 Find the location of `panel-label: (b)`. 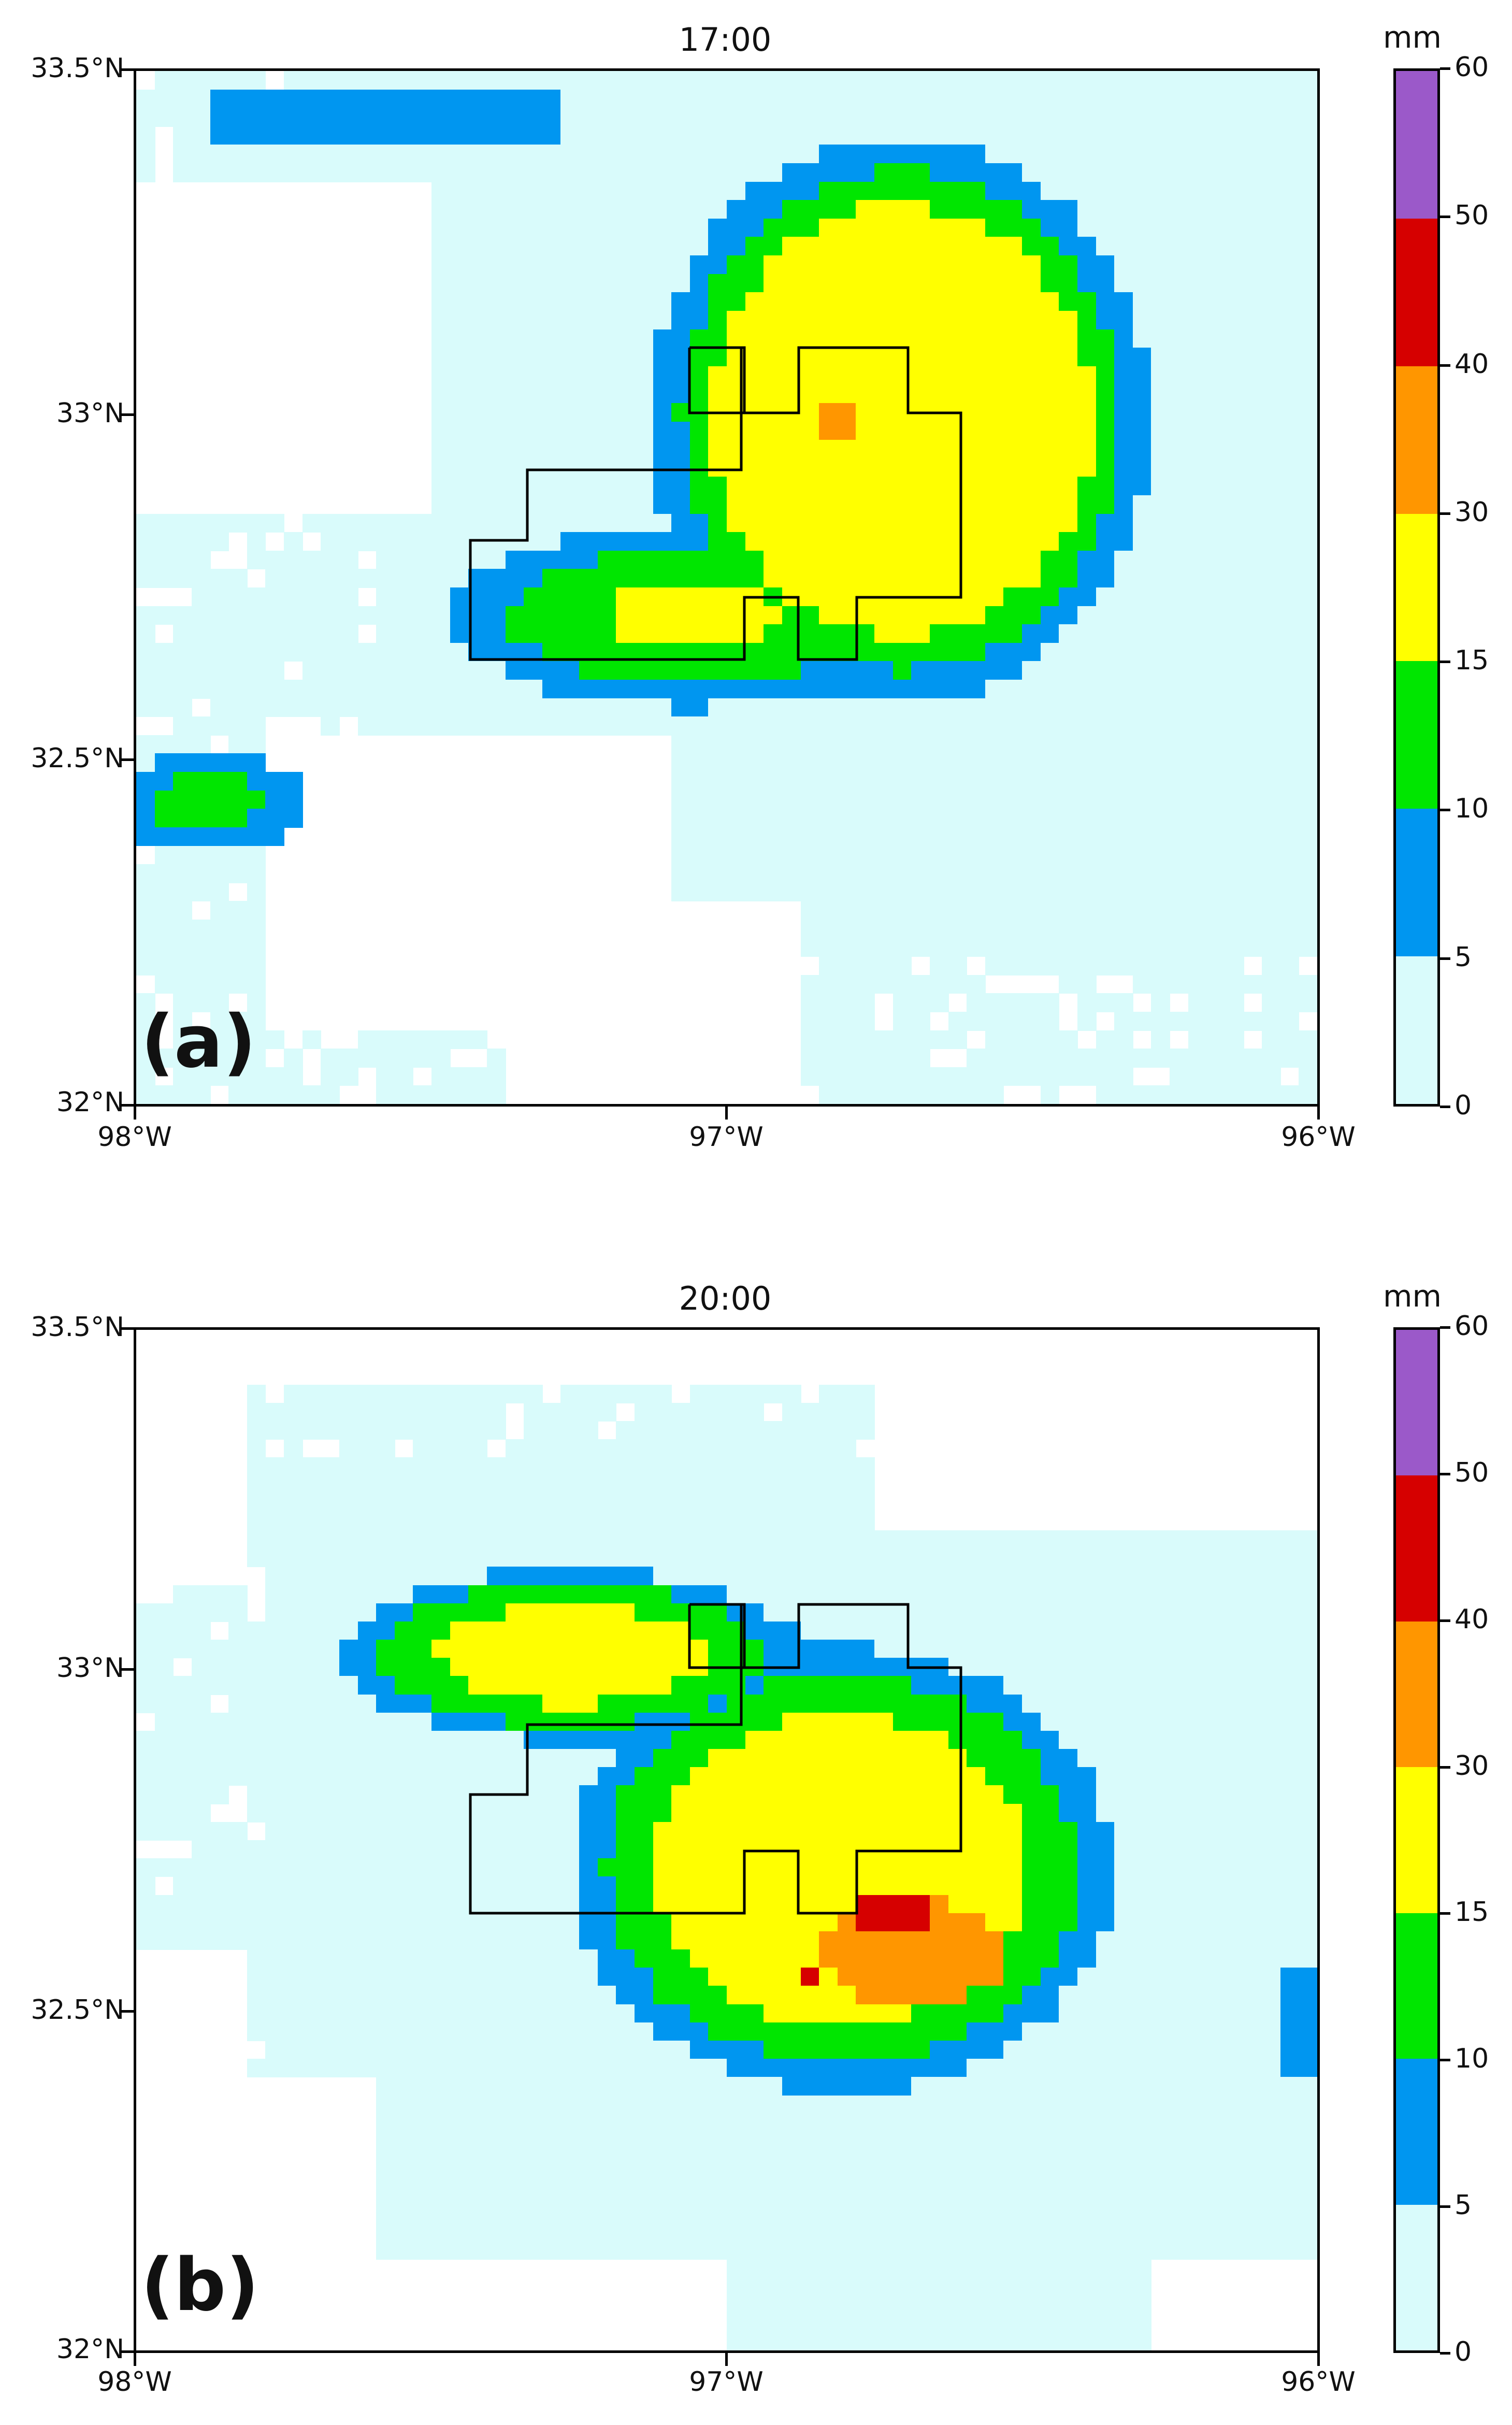

panel-label: (b) is located at coordinates (200, 2285).